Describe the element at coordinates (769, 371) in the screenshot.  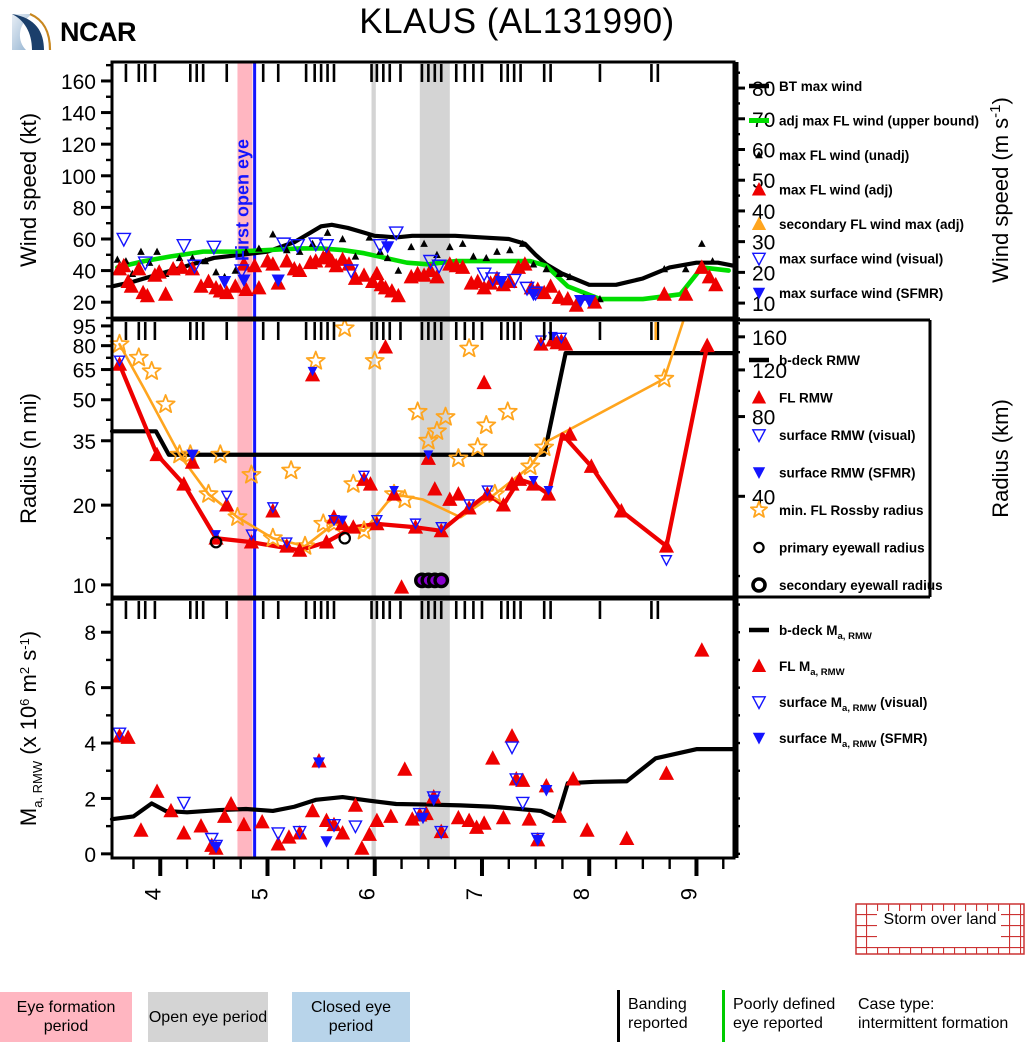
I see `panel2-ytick-right-label: 120` at that location.